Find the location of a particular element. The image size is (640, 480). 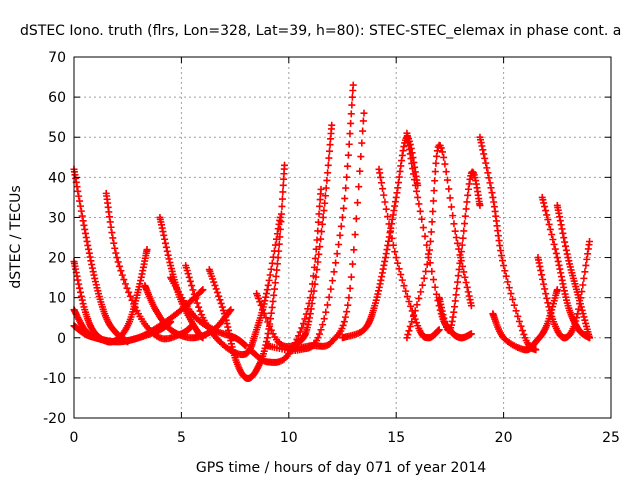

x-tick-label: 15 is located at coordinates (396, 438).